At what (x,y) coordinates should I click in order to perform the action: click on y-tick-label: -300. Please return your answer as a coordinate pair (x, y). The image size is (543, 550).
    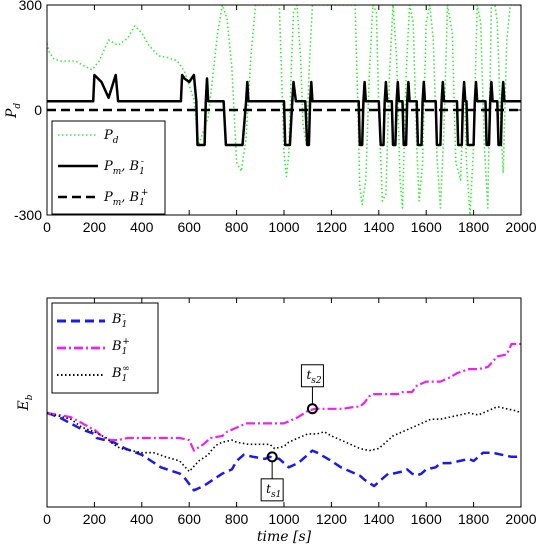
    Looking at the image, I should click on (28, 215).